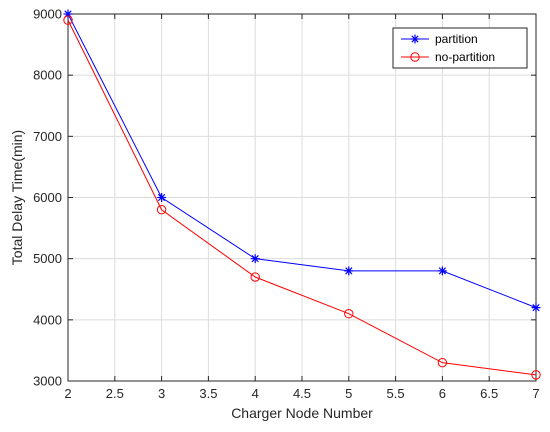 This screenshot has width=550, height=432. I want to click on y-tick-label: 4000, so click(47, 319).